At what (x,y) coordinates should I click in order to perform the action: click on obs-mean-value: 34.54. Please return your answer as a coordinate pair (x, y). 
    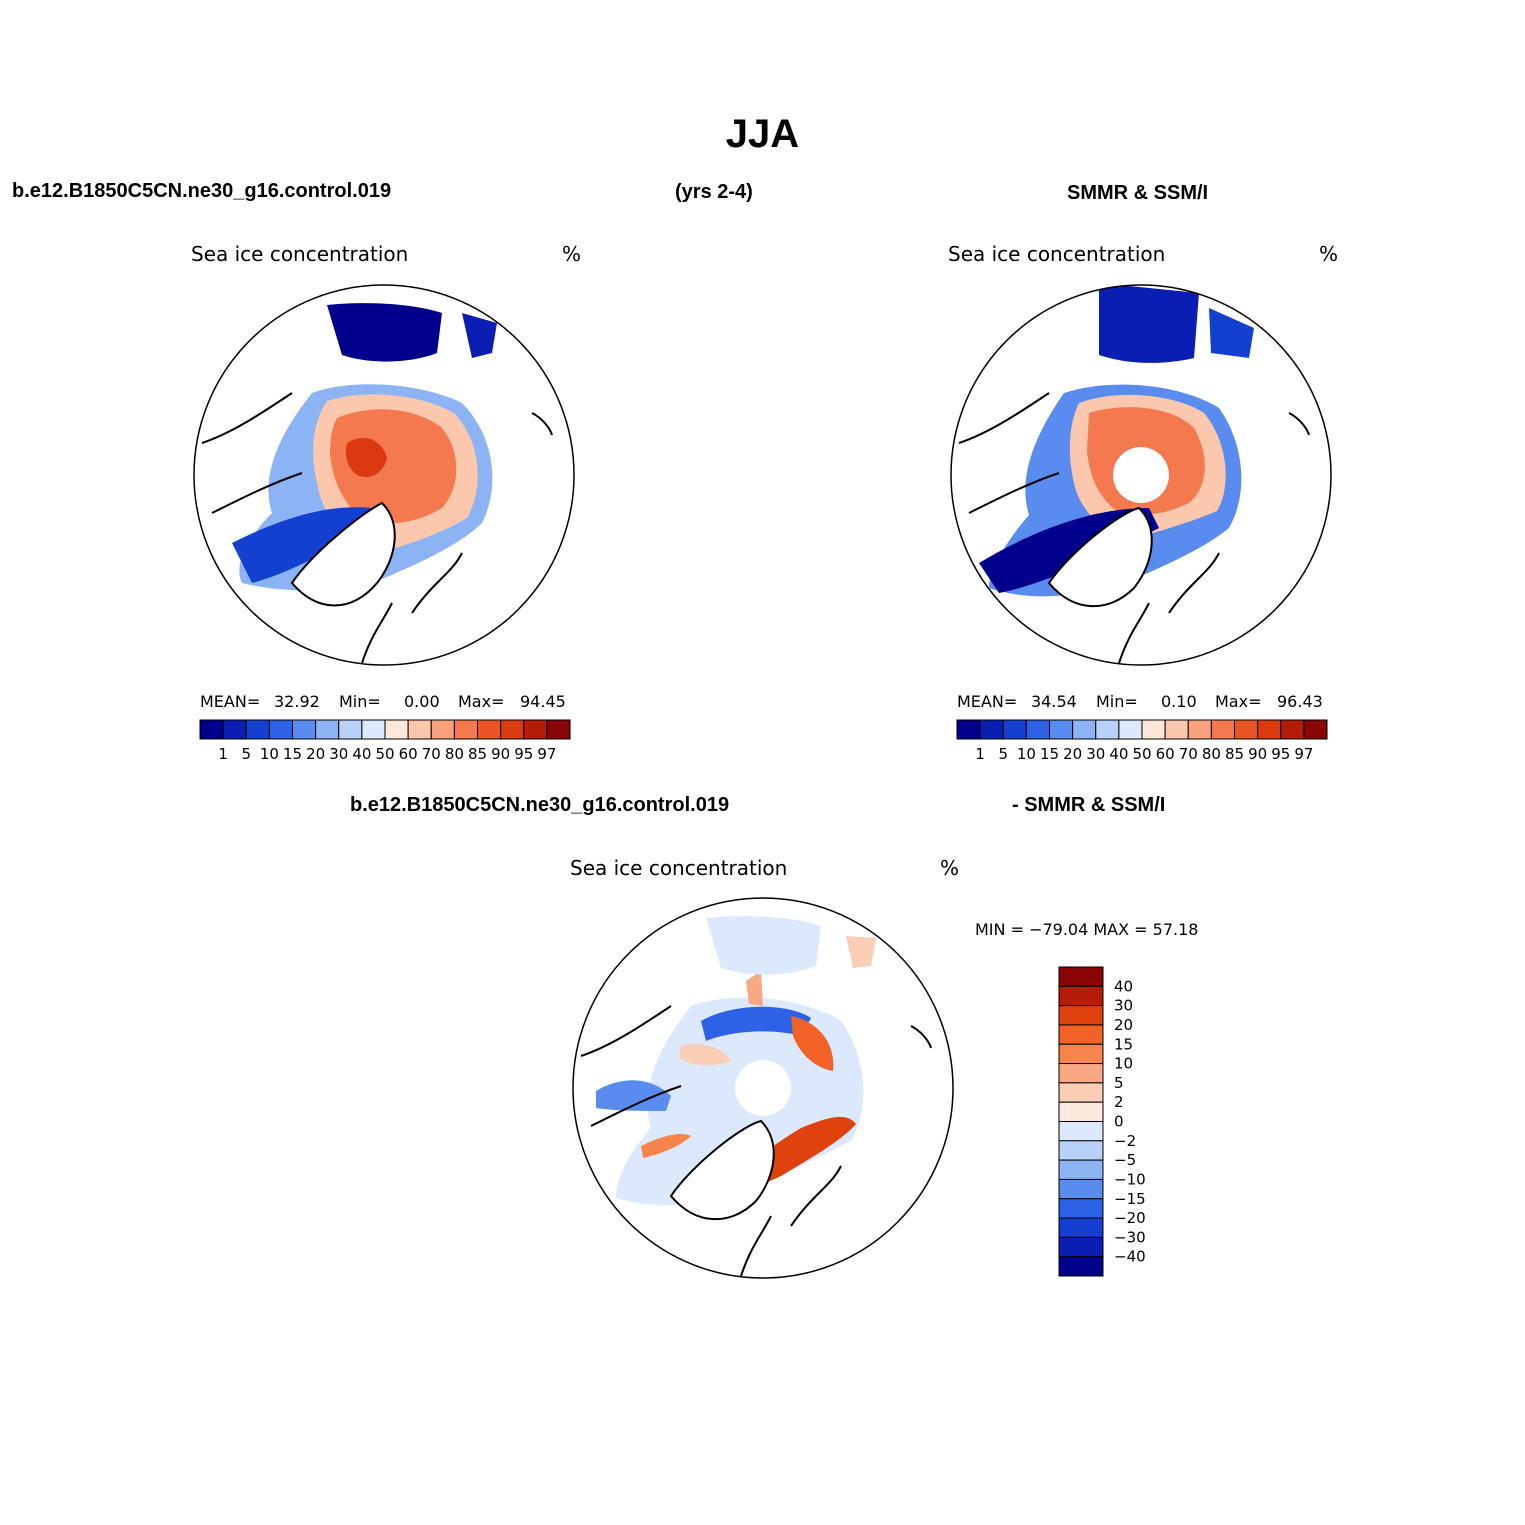
    Looking at the image, I should click on (1054, 701).